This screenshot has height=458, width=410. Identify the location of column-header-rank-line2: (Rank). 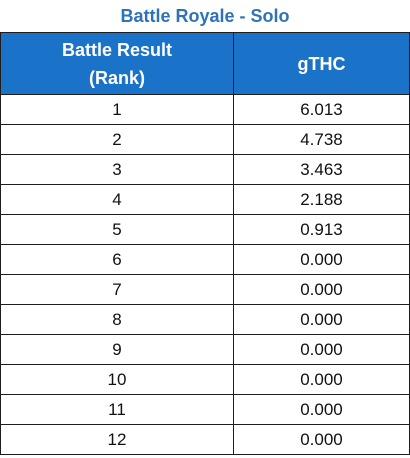
(116, 77).